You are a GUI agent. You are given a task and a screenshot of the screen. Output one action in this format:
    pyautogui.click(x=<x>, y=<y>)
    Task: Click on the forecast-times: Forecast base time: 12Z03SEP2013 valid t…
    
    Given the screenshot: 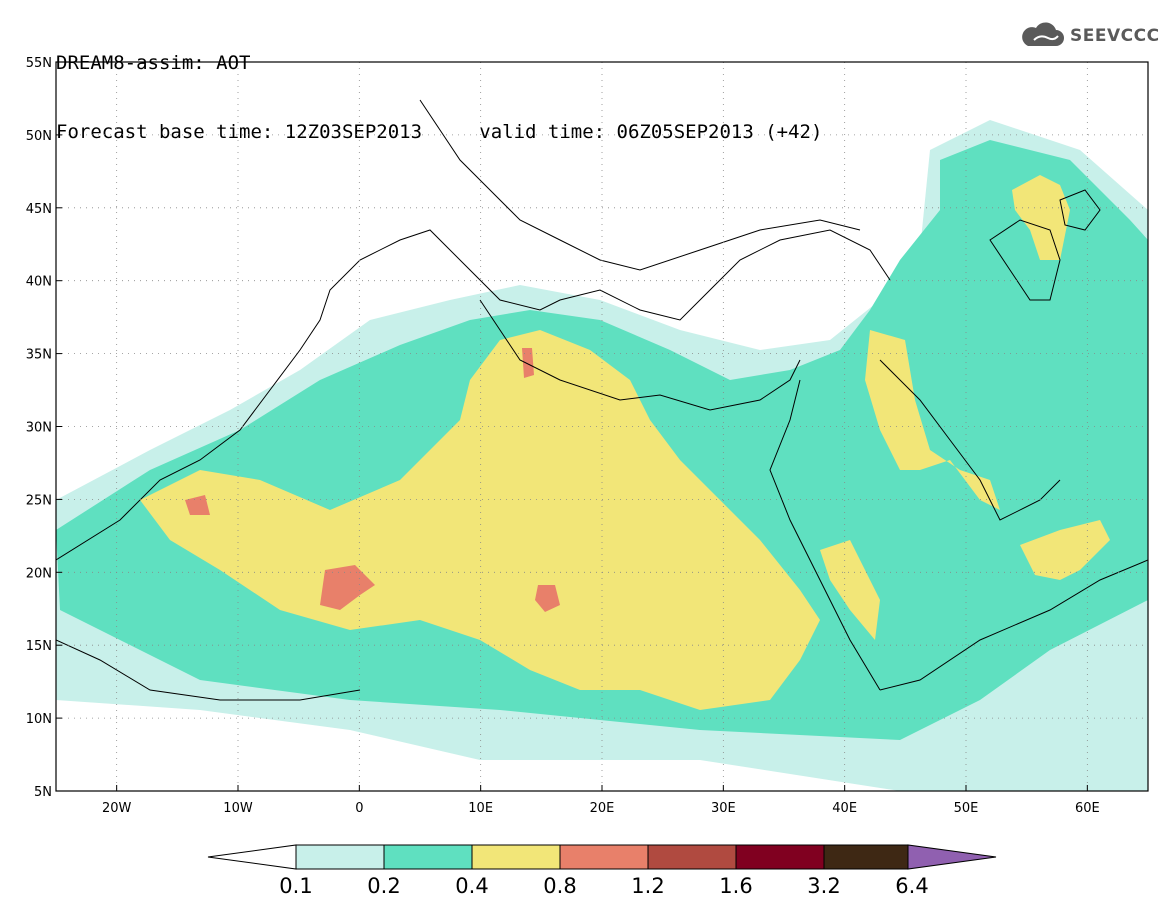 What is the action you would take?
    pyautogui.click(x=439, y=132)
    